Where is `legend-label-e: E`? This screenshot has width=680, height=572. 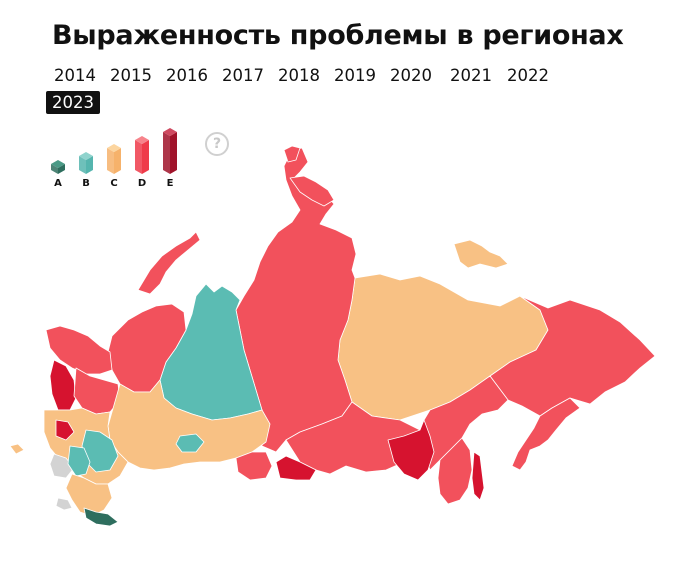 legend-label-e: E is located at coordinates (170, 183).